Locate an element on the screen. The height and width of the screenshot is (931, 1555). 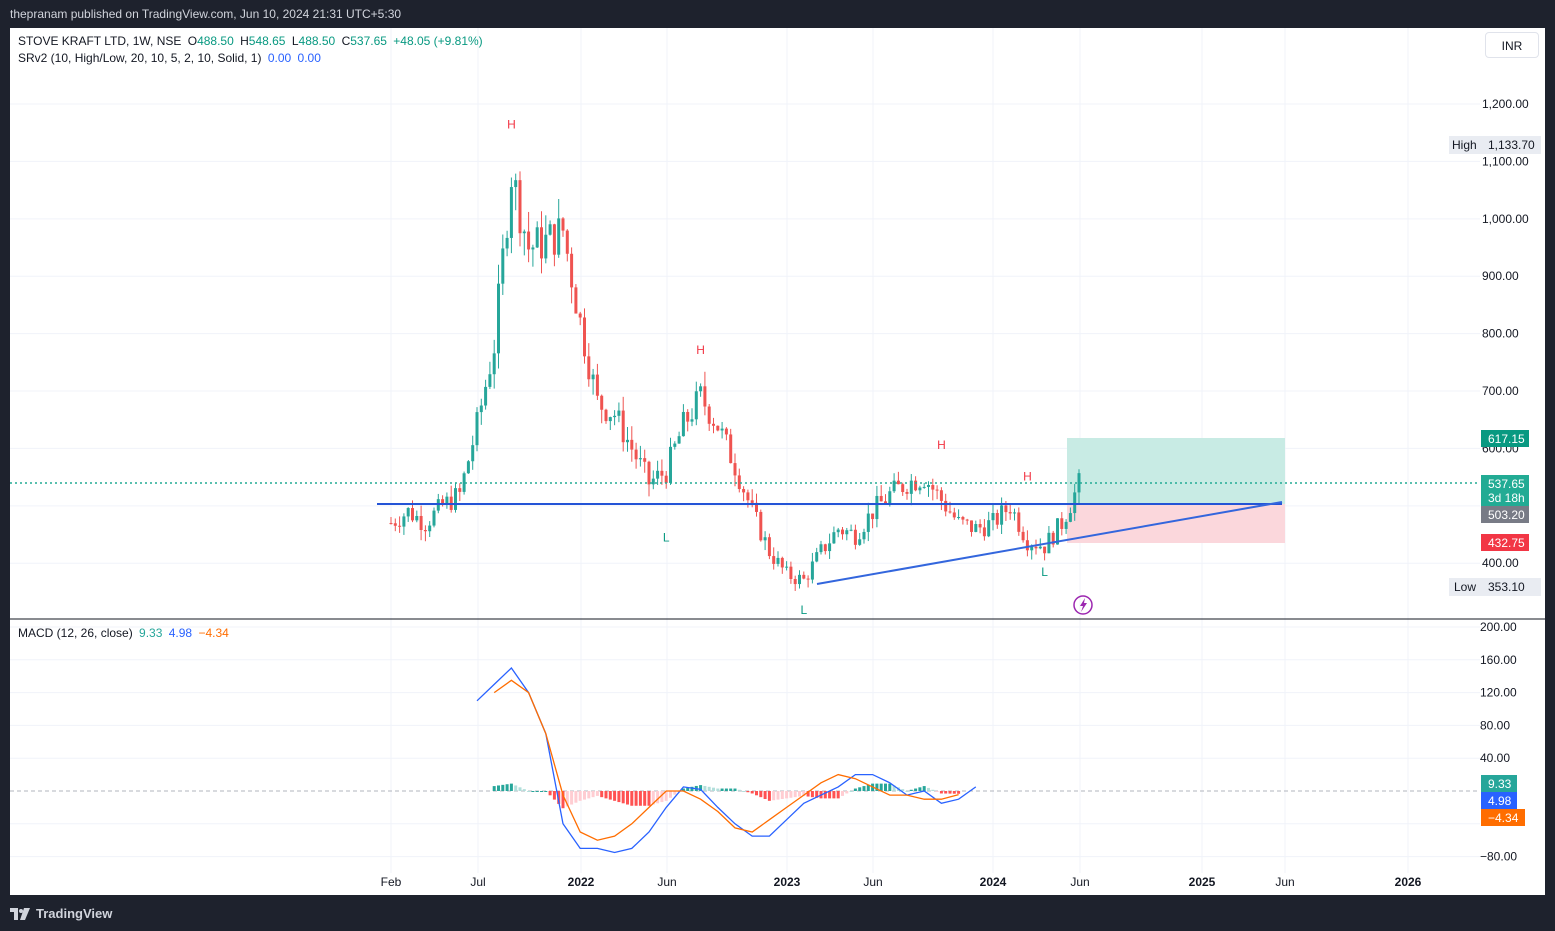
ohlc-open-label: O is located at coordinates (192, 41).